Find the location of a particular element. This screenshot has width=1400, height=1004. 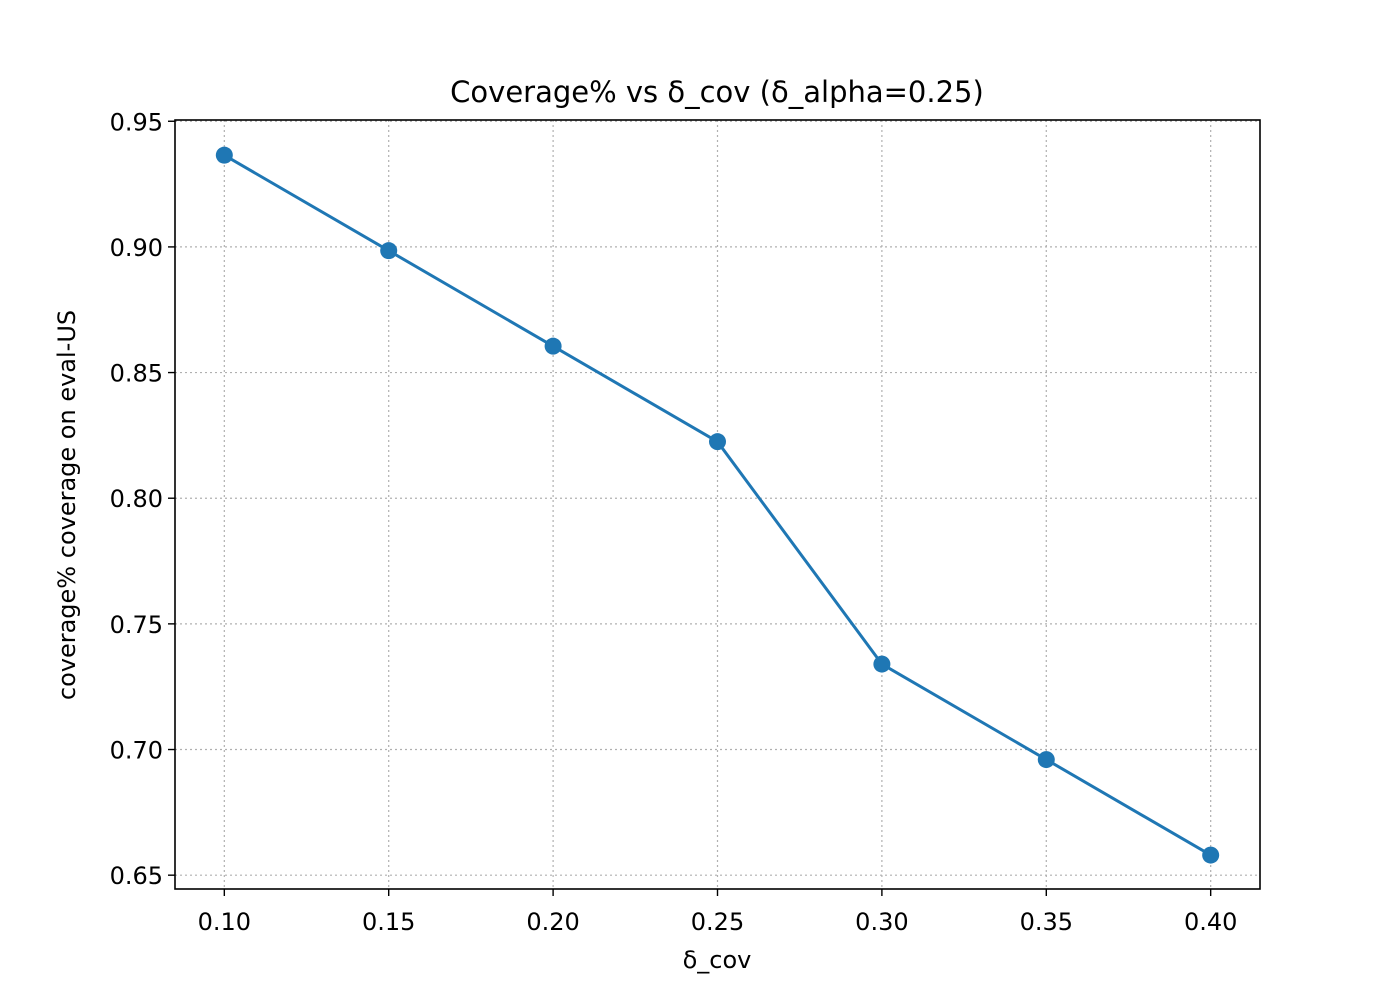

y-tick-label-0: 0.65 is located at coordinates (136, 876).